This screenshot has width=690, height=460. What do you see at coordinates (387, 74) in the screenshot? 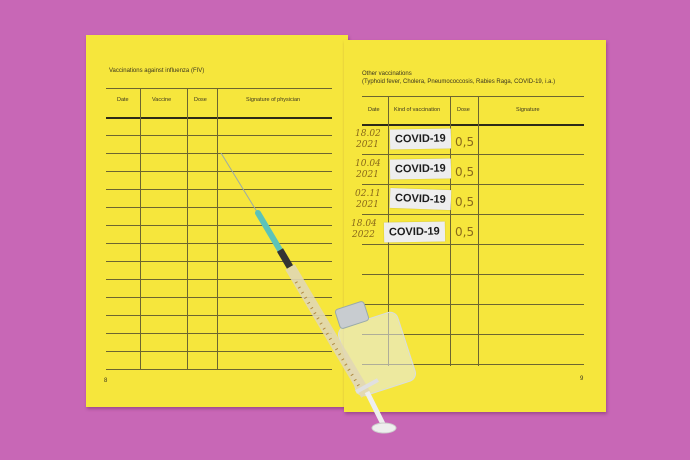
I see `right-page-title: Other vaccinations` at bounding box center [387, 74].